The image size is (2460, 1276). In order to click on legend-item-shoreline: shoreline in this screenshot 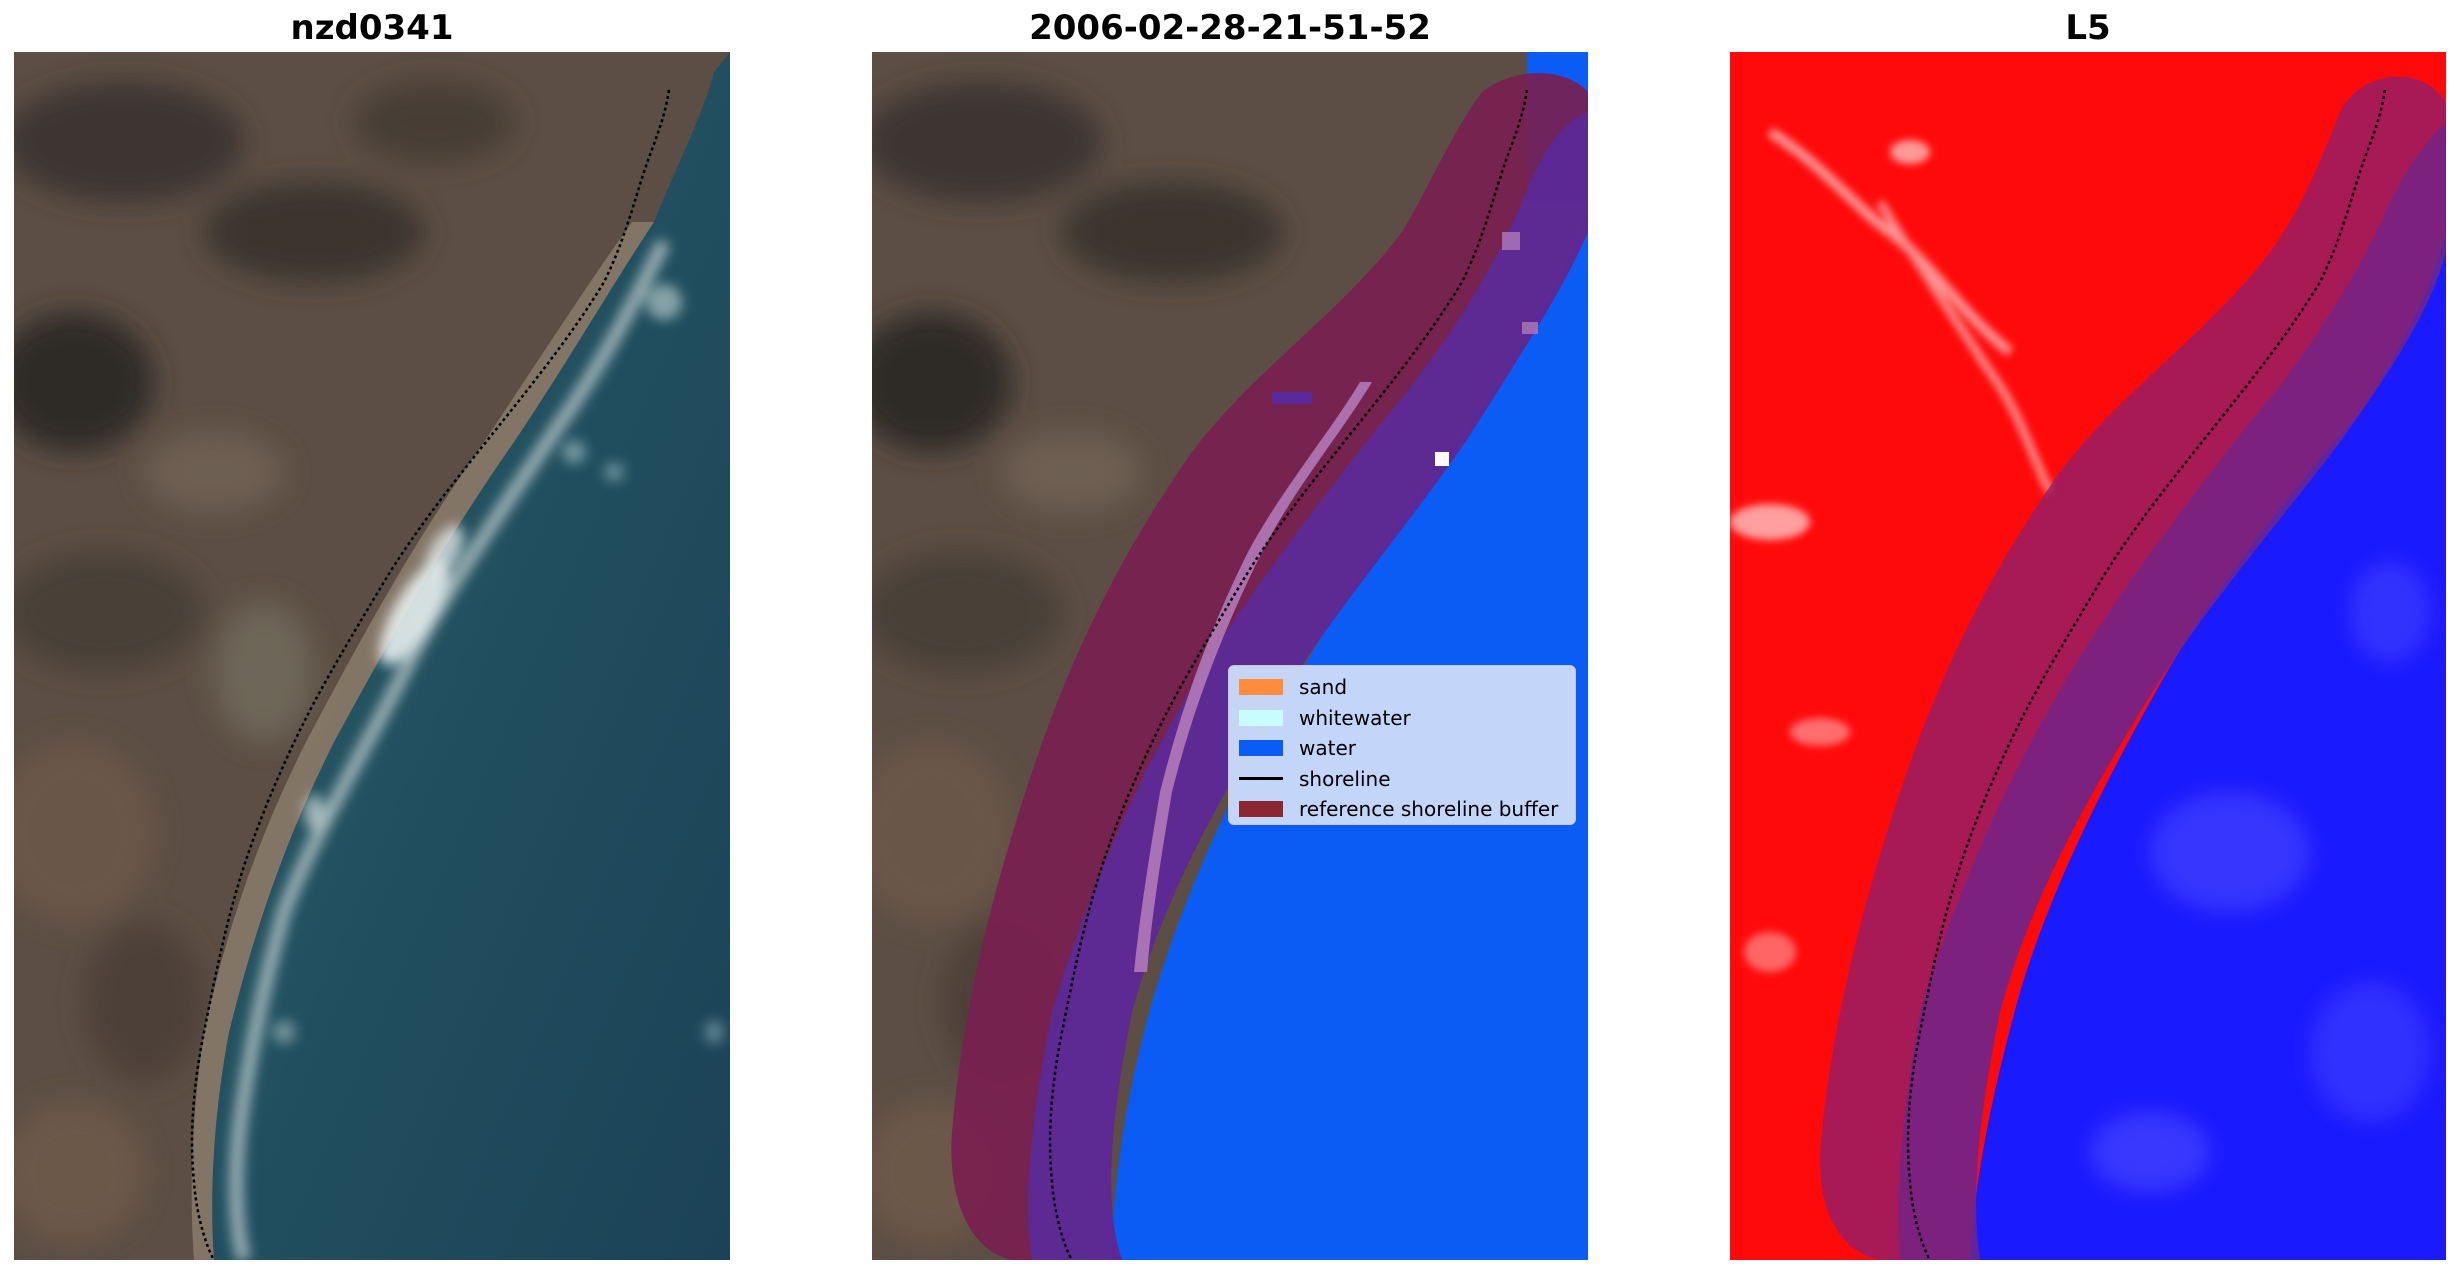, I will do `click(1402, 779)`.